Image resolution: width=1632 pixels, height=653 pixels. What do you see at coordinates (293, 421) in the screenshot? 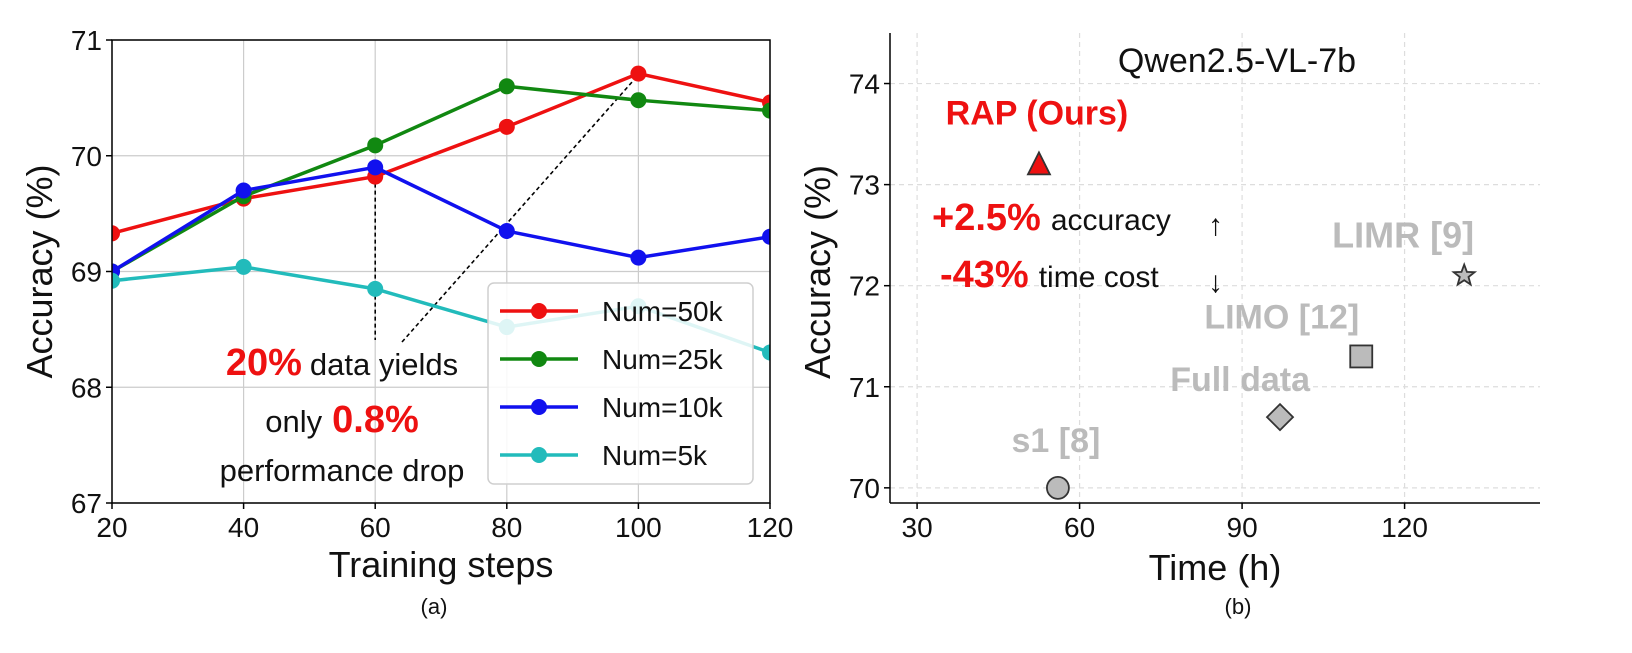
I see `annotation-text: only` at bounding box center [293, 421].